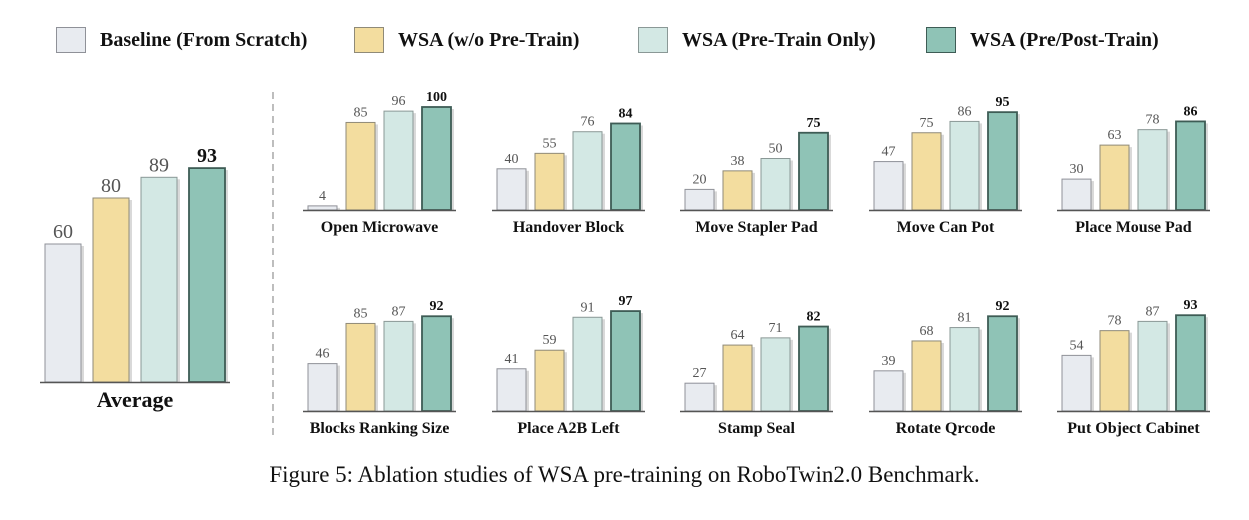 Image resolution: width=1249 pixels, height=520 pixels. Describe the element at coordinates (1077, 169) in the screenshot. I see `value-label-place-mouse-pad-0: 30` at that location.